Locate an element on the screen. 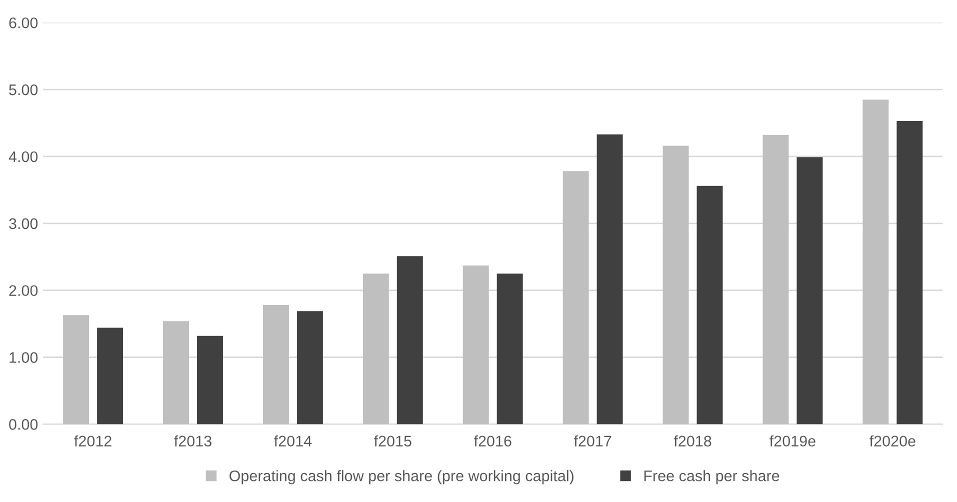 Image resolution: width=957 pixels, height=502 pixels. x-tick-label: f2020e is located at coordinates (893, 441).